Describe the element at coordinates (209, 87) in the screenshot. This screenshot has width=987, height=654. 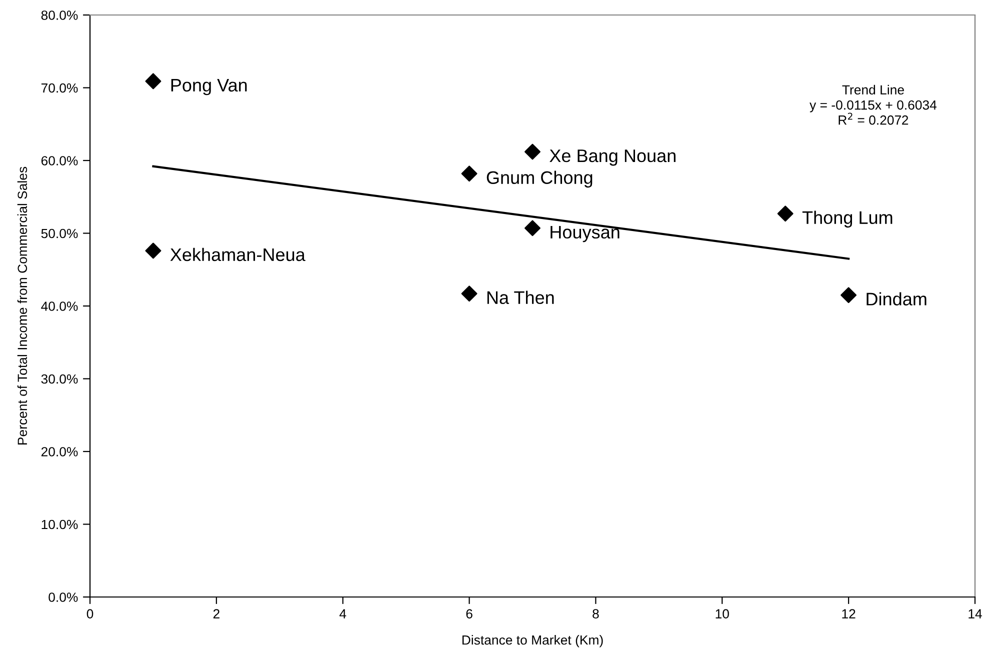
I see `annotation: Pong Van` at that location.